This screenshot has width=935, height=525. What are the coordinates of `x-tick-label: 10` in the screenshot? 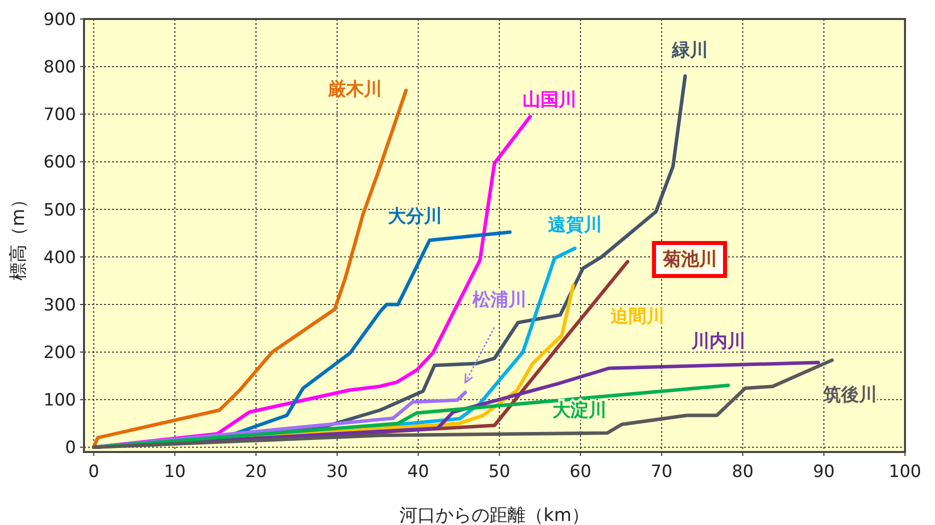 It's located at (175, 472).